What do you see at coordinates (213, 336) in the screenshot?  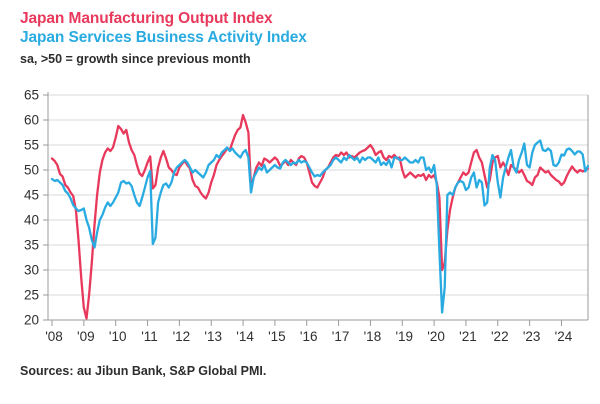 I see `x-tick-label-'13: '13` at bounding box center [213, 336].